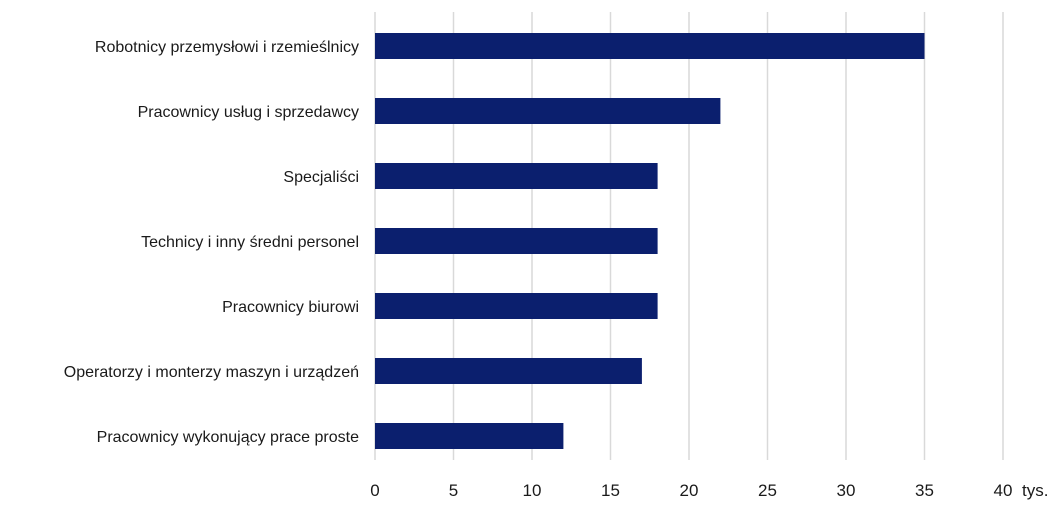 Image resolution: width=1060 pixels, height=508 pixels. What do you see at coordinates (228, 437) in the screenshot?
I see `category-label: Pracownicy wykonujący prace proste` at bounding box center [228, 437].